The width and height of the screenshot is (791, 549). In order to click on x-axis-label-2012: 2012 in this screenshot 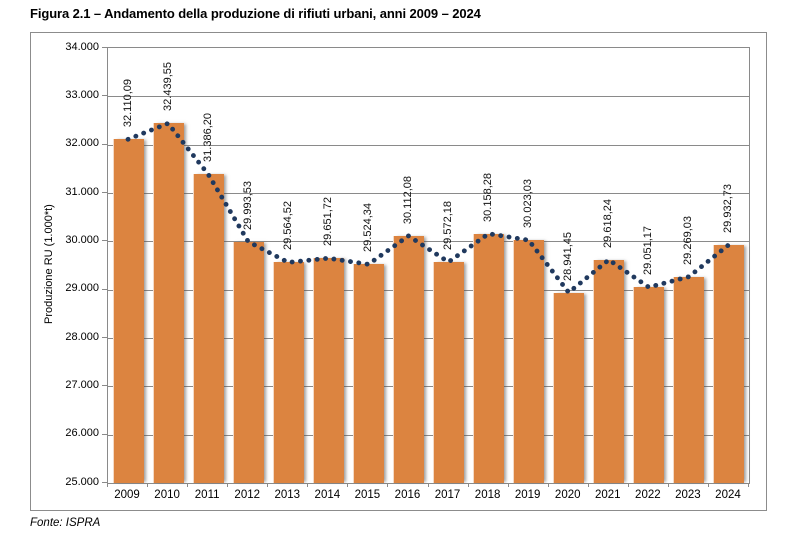, I will do `click(247, 495)`.